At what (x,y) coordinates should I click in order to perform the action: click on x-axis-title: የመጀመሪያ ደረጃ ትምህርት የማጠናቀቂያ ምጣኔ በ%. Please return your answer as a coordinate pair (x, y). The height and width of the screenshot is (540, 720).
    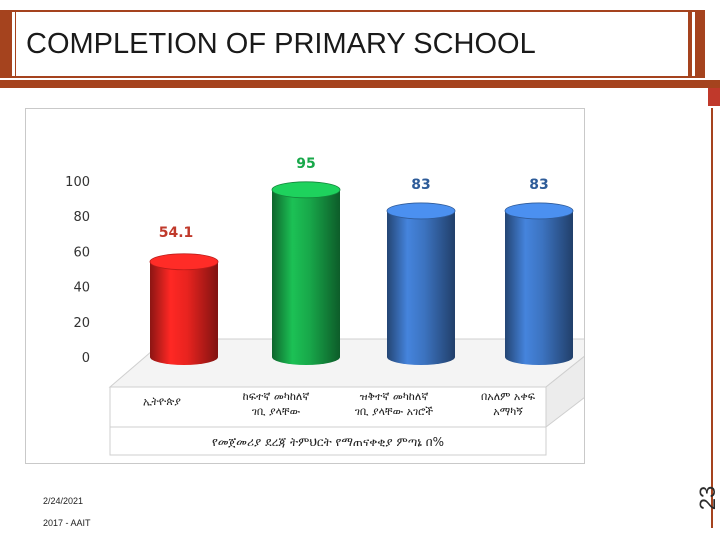
    Looking at the image, I should click on (328, 442).